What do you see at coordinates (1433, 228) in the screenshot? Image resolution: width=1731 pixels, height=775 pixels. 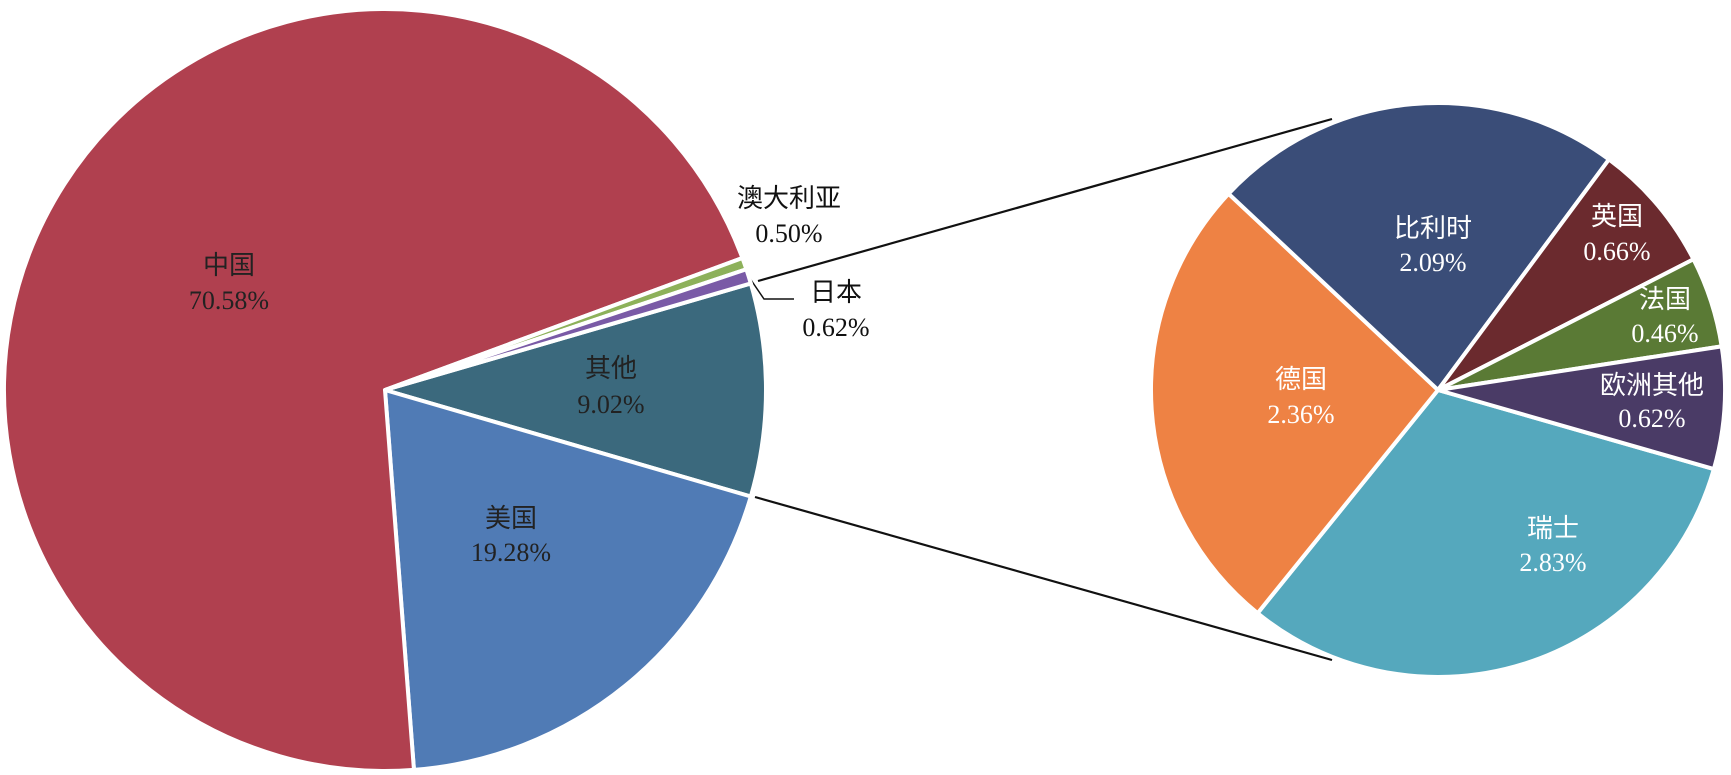 I see `slice-label: 比利时` at bounding box center [1433, 228].